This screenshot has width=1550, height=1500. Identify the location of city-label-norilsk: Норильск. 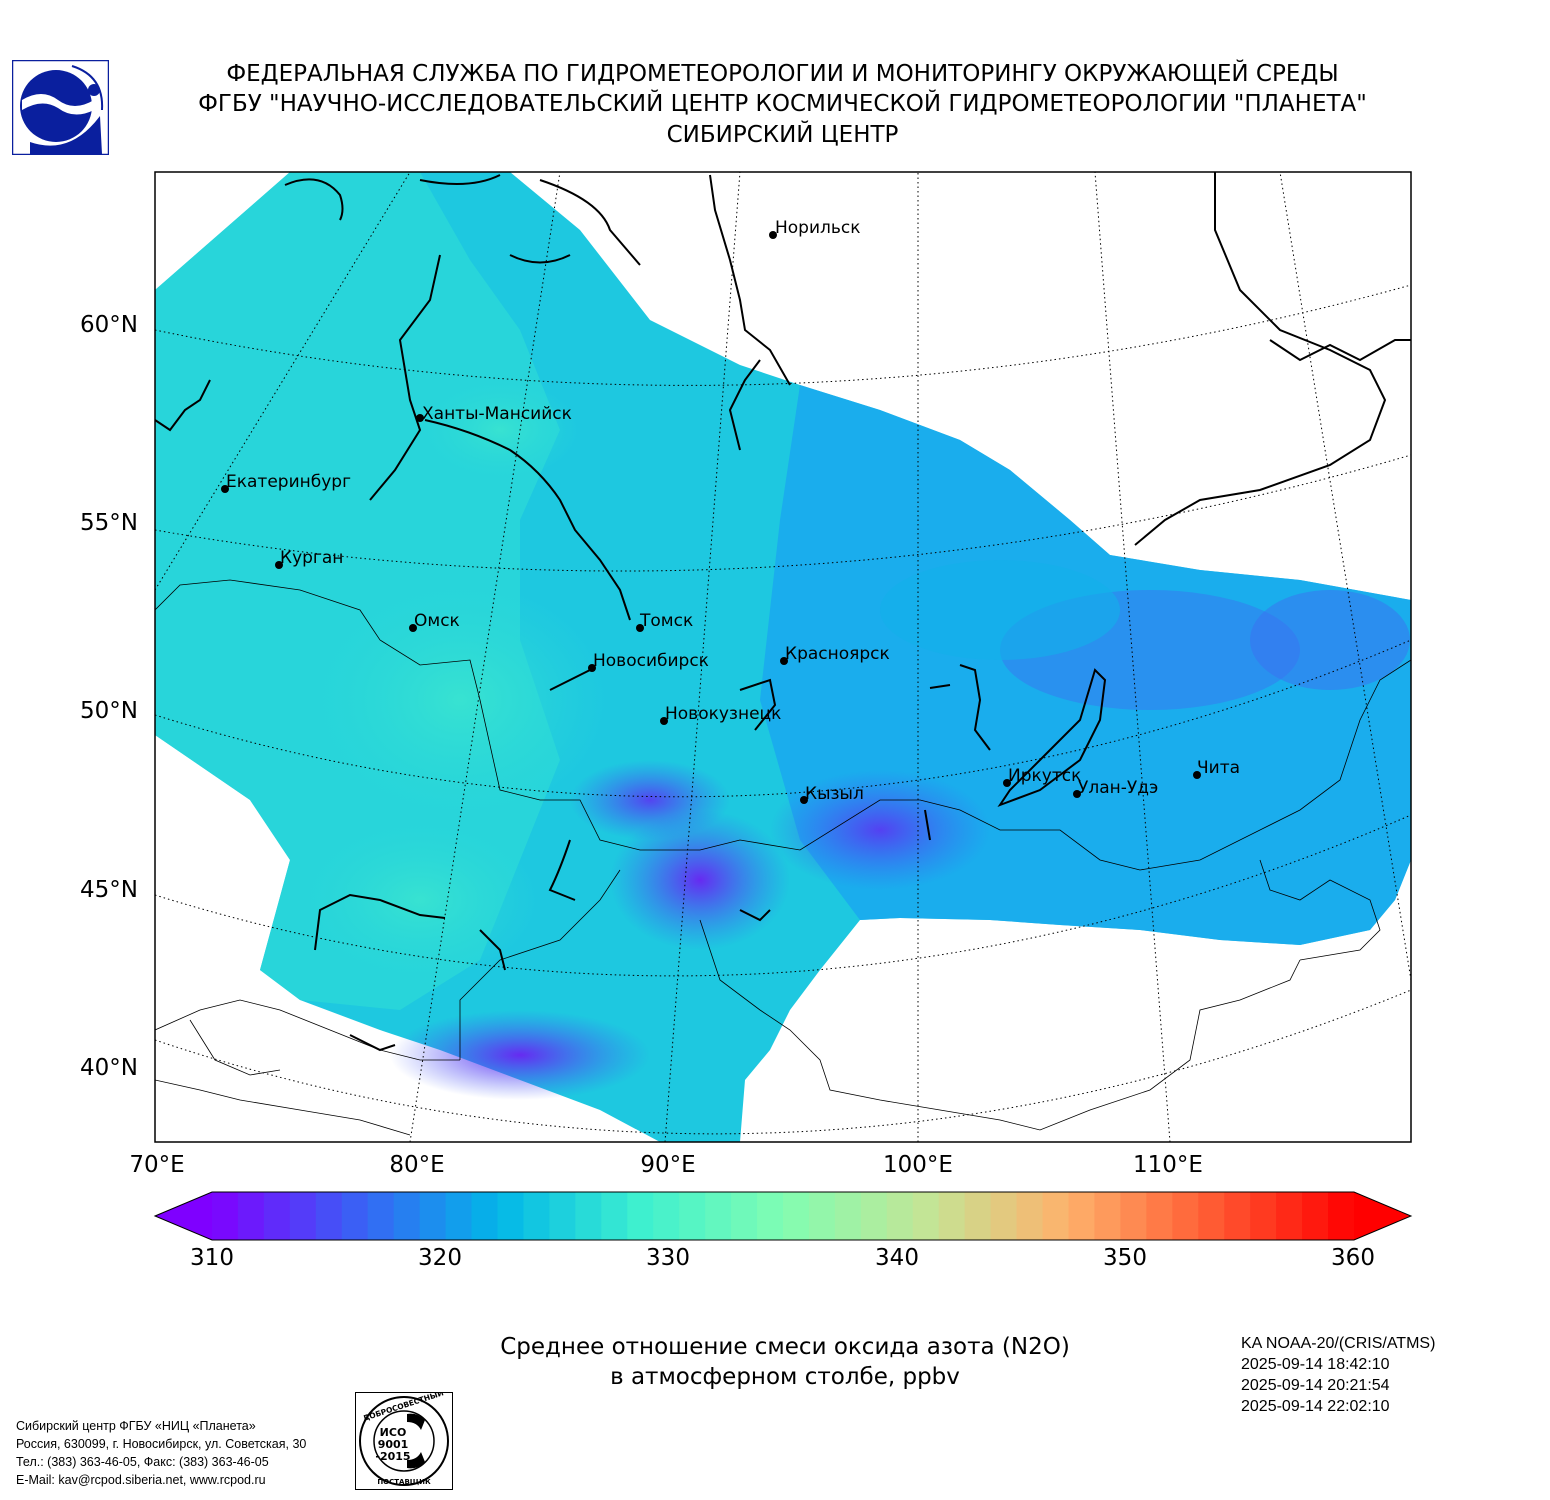
(818, 228).